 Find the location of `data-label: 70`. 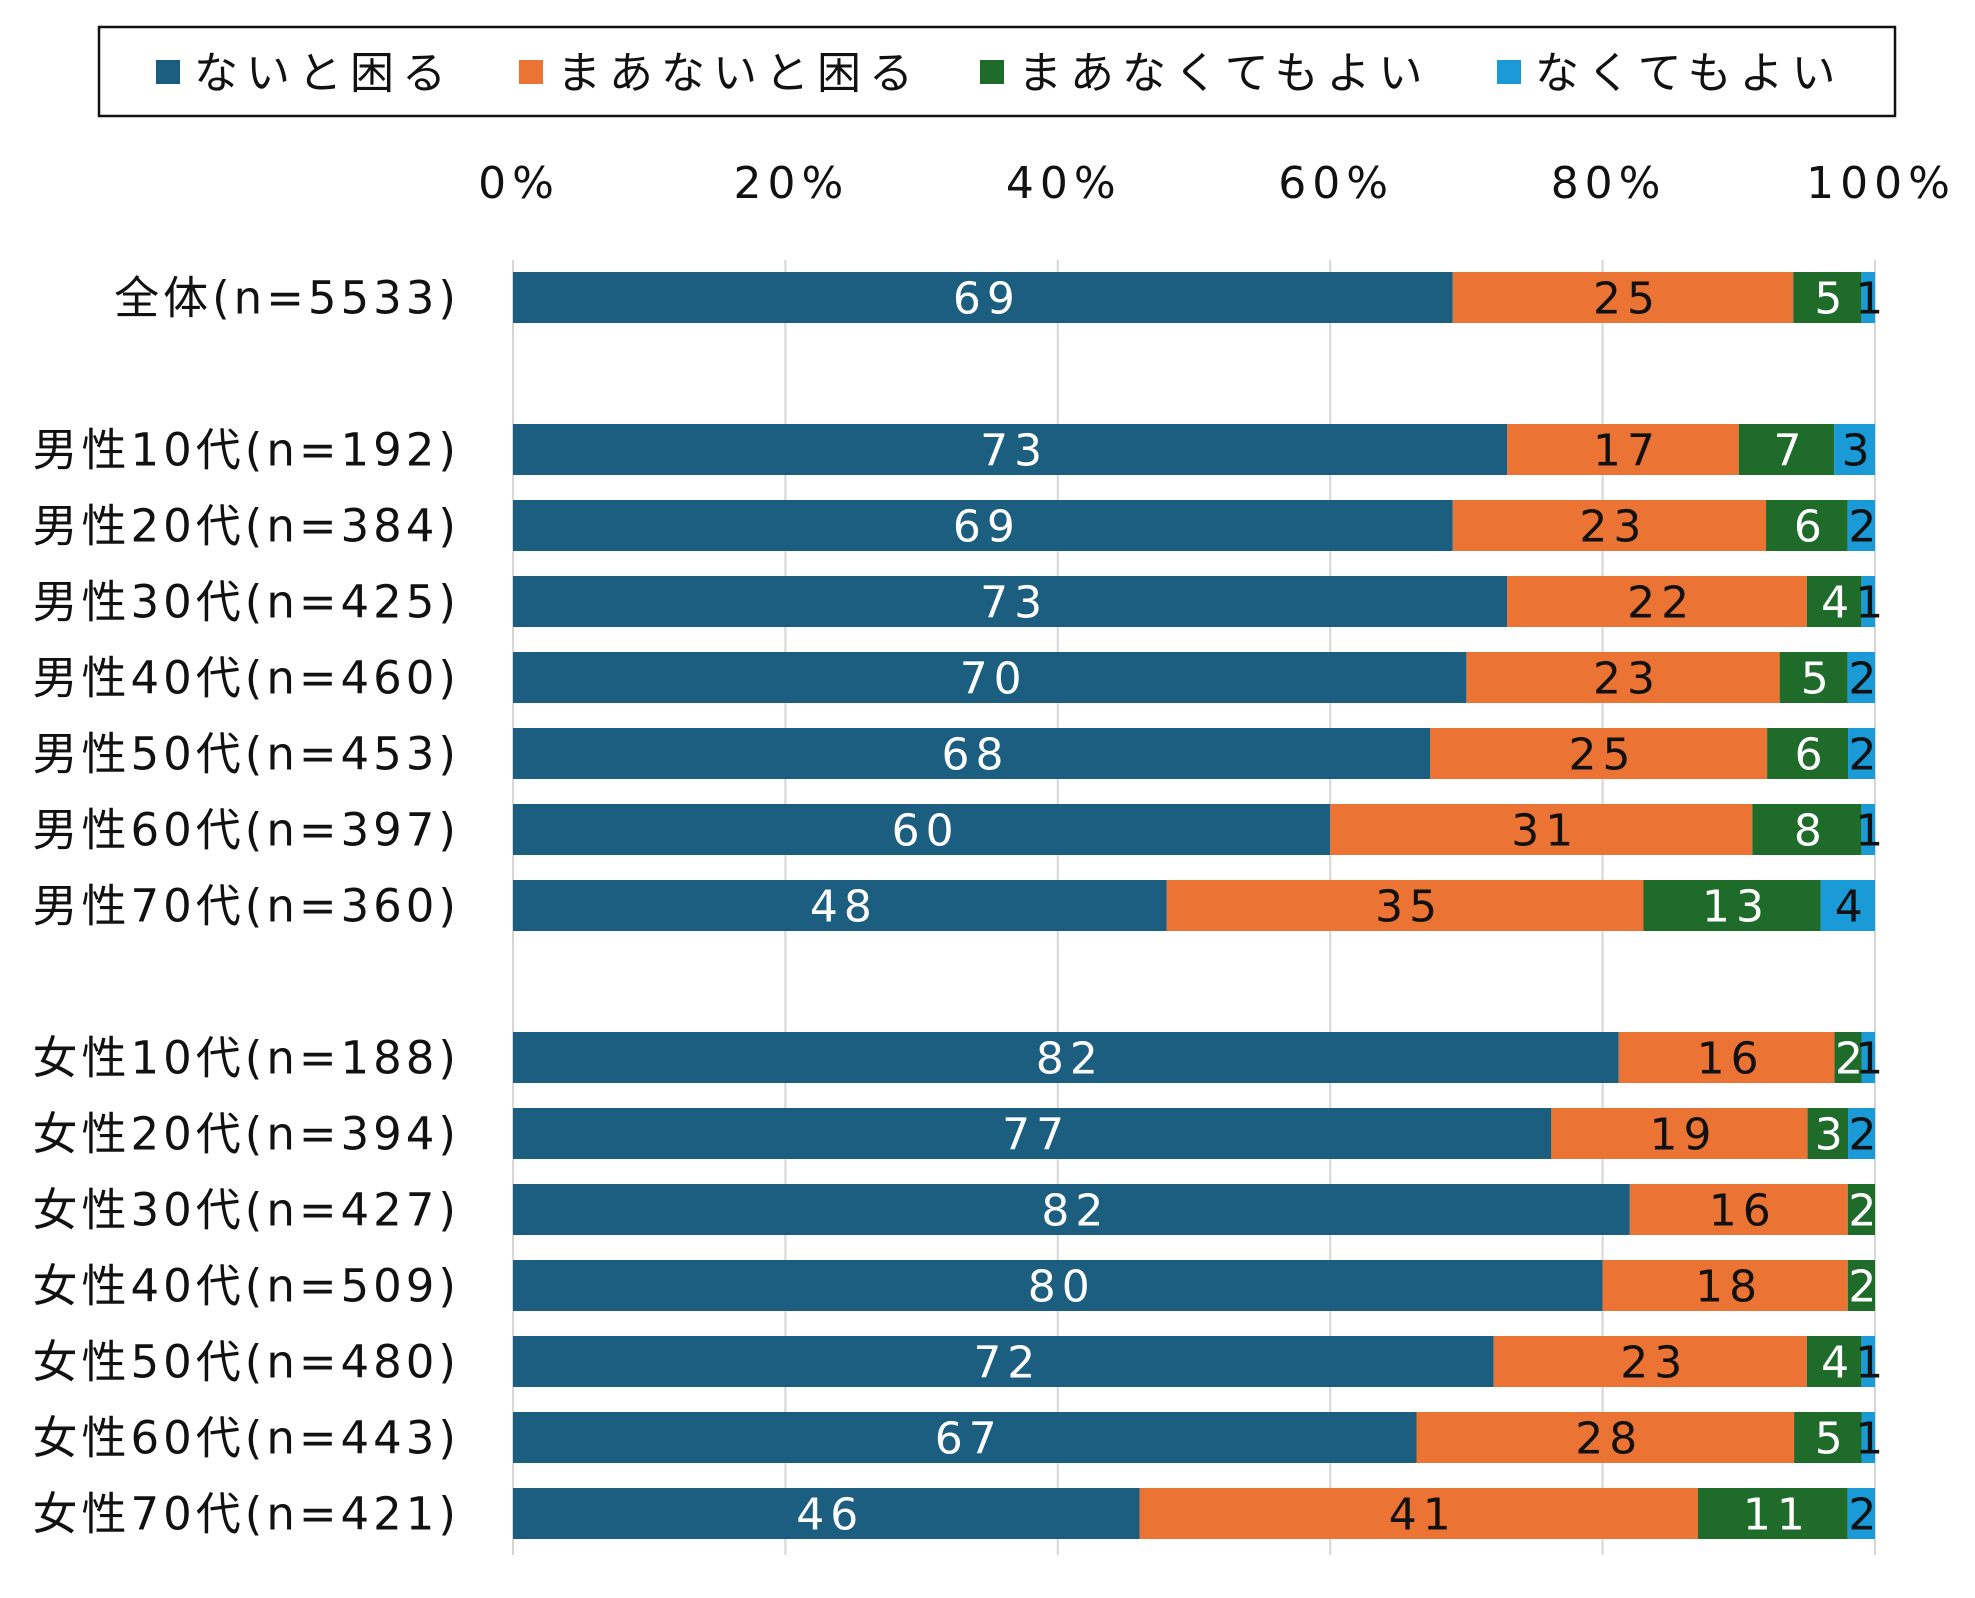

data-label: 70 is located at coordinates (994, 679).